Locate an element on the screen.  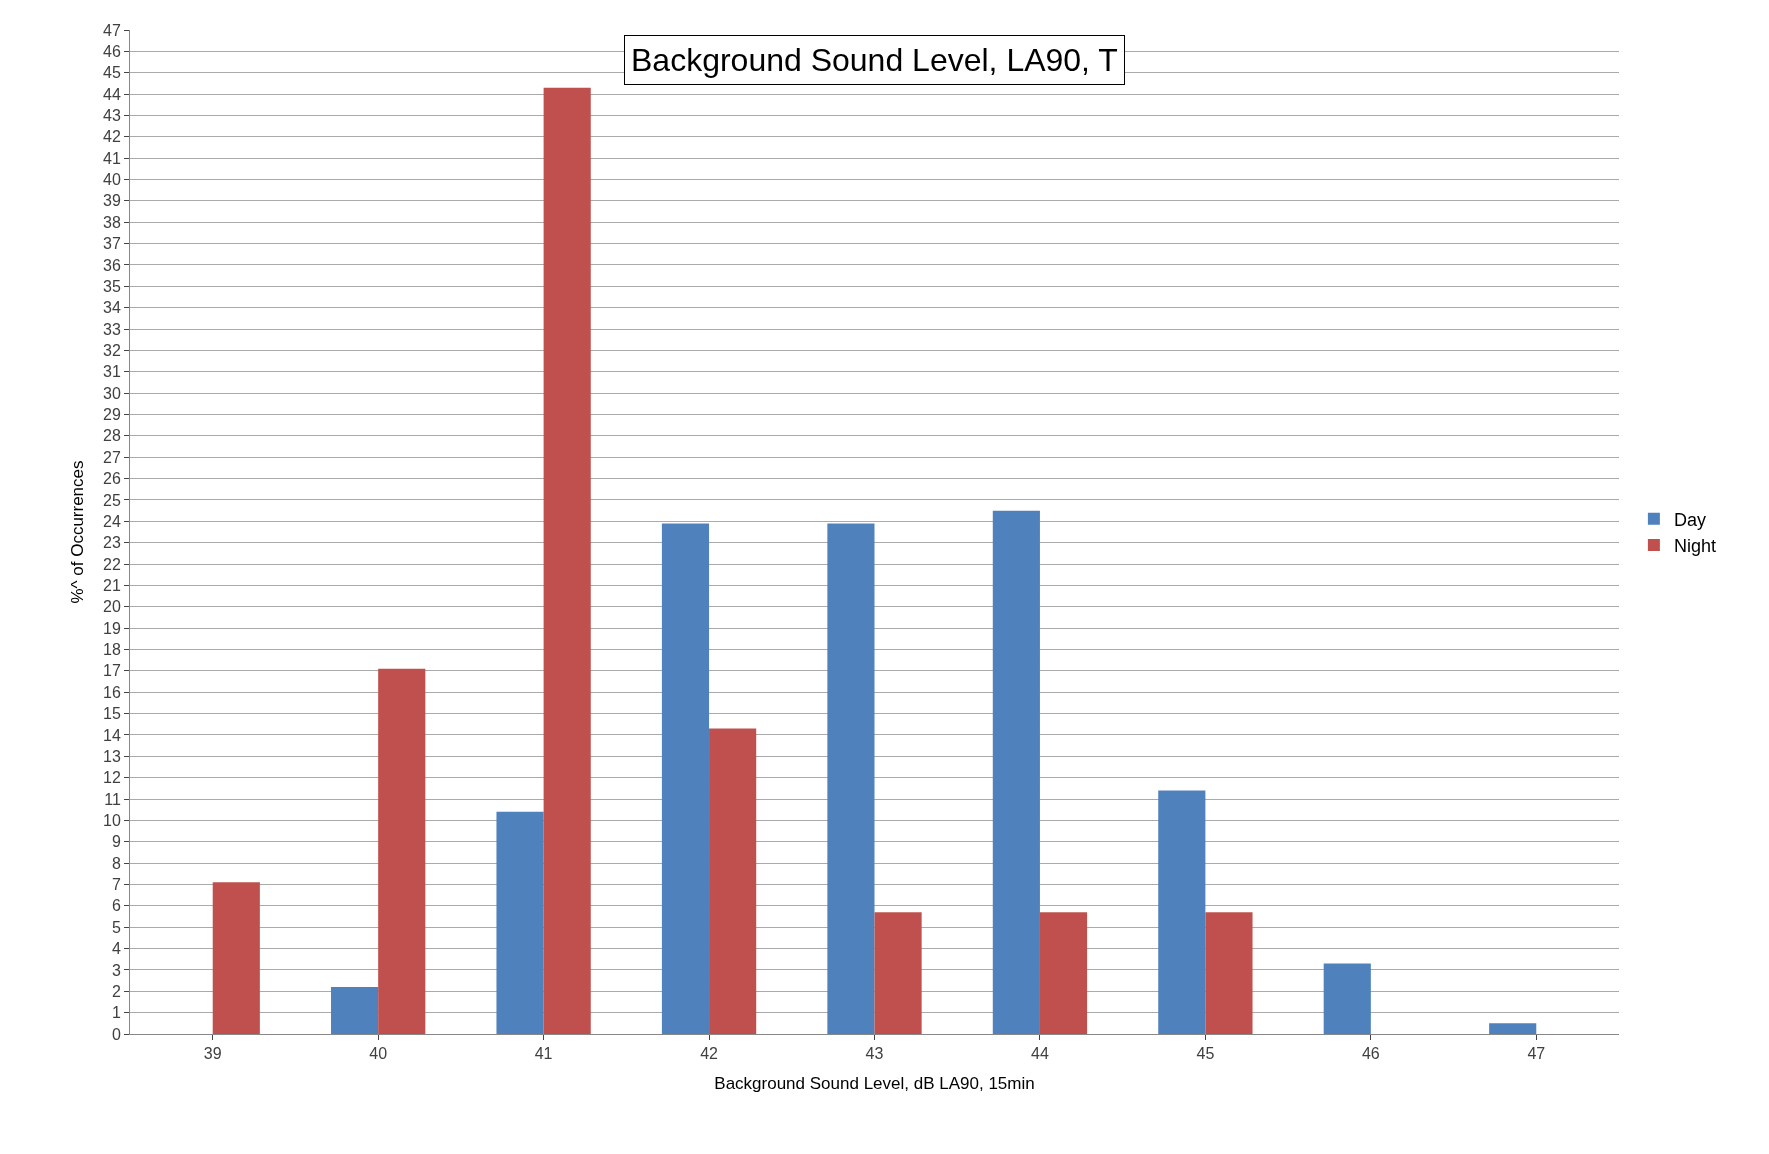
y-tick-label: 30 is located at coordinates (112, 393).